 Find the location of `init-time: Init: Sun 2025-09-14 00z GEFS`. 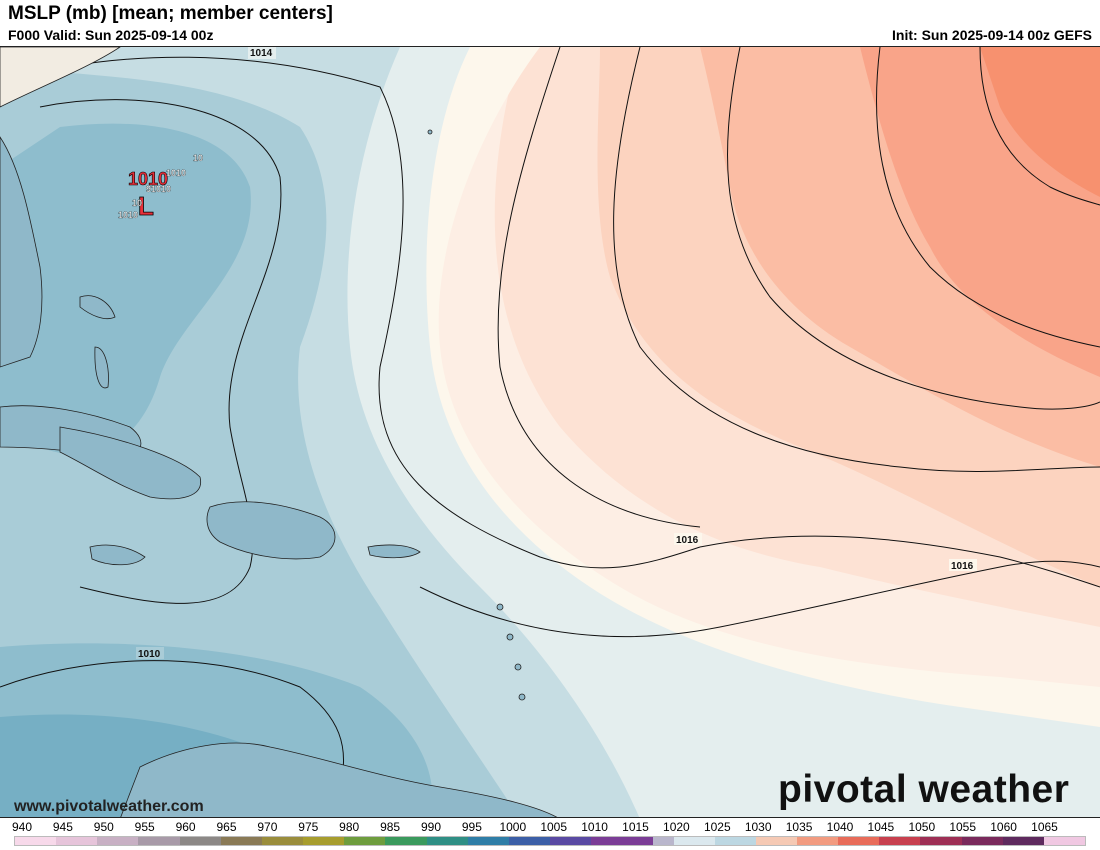

init-time: Init: Sun 2025-09-14 00z GEFS is located at coordinates (992, 35).